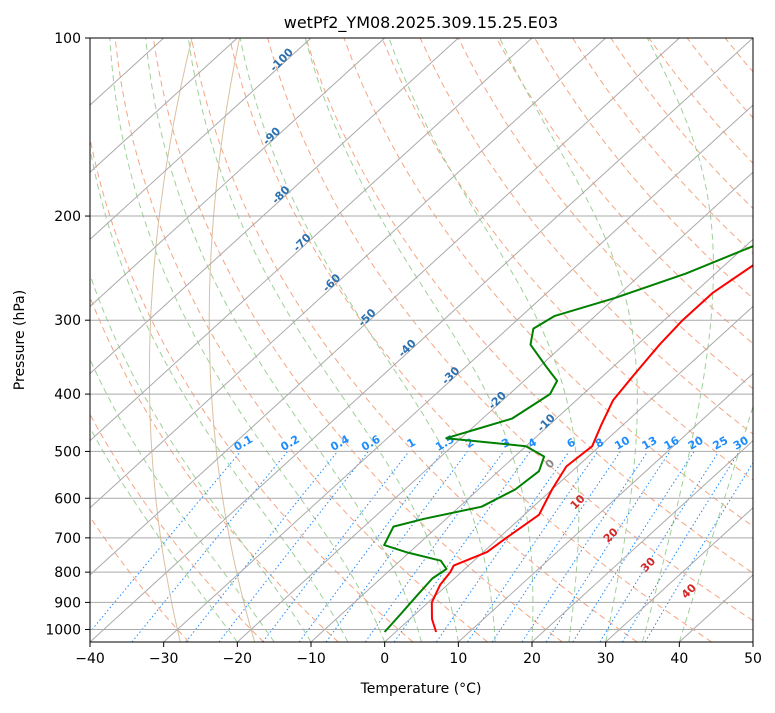 The image size is (775, 713). Describe the element at coordinates (384, 659) in the screenshot. I see `x-tick-label: 0` at that location.